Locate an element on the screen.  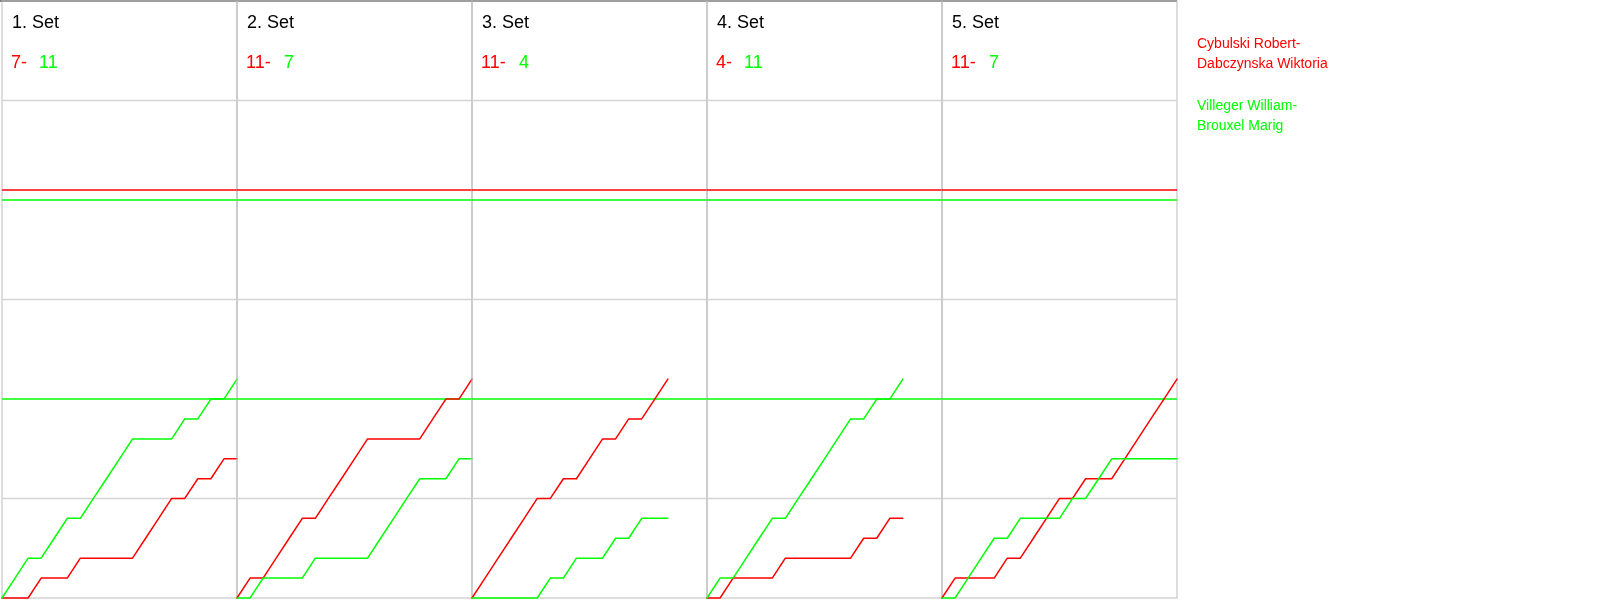
text: 7- is located at coordinates (19, 62).